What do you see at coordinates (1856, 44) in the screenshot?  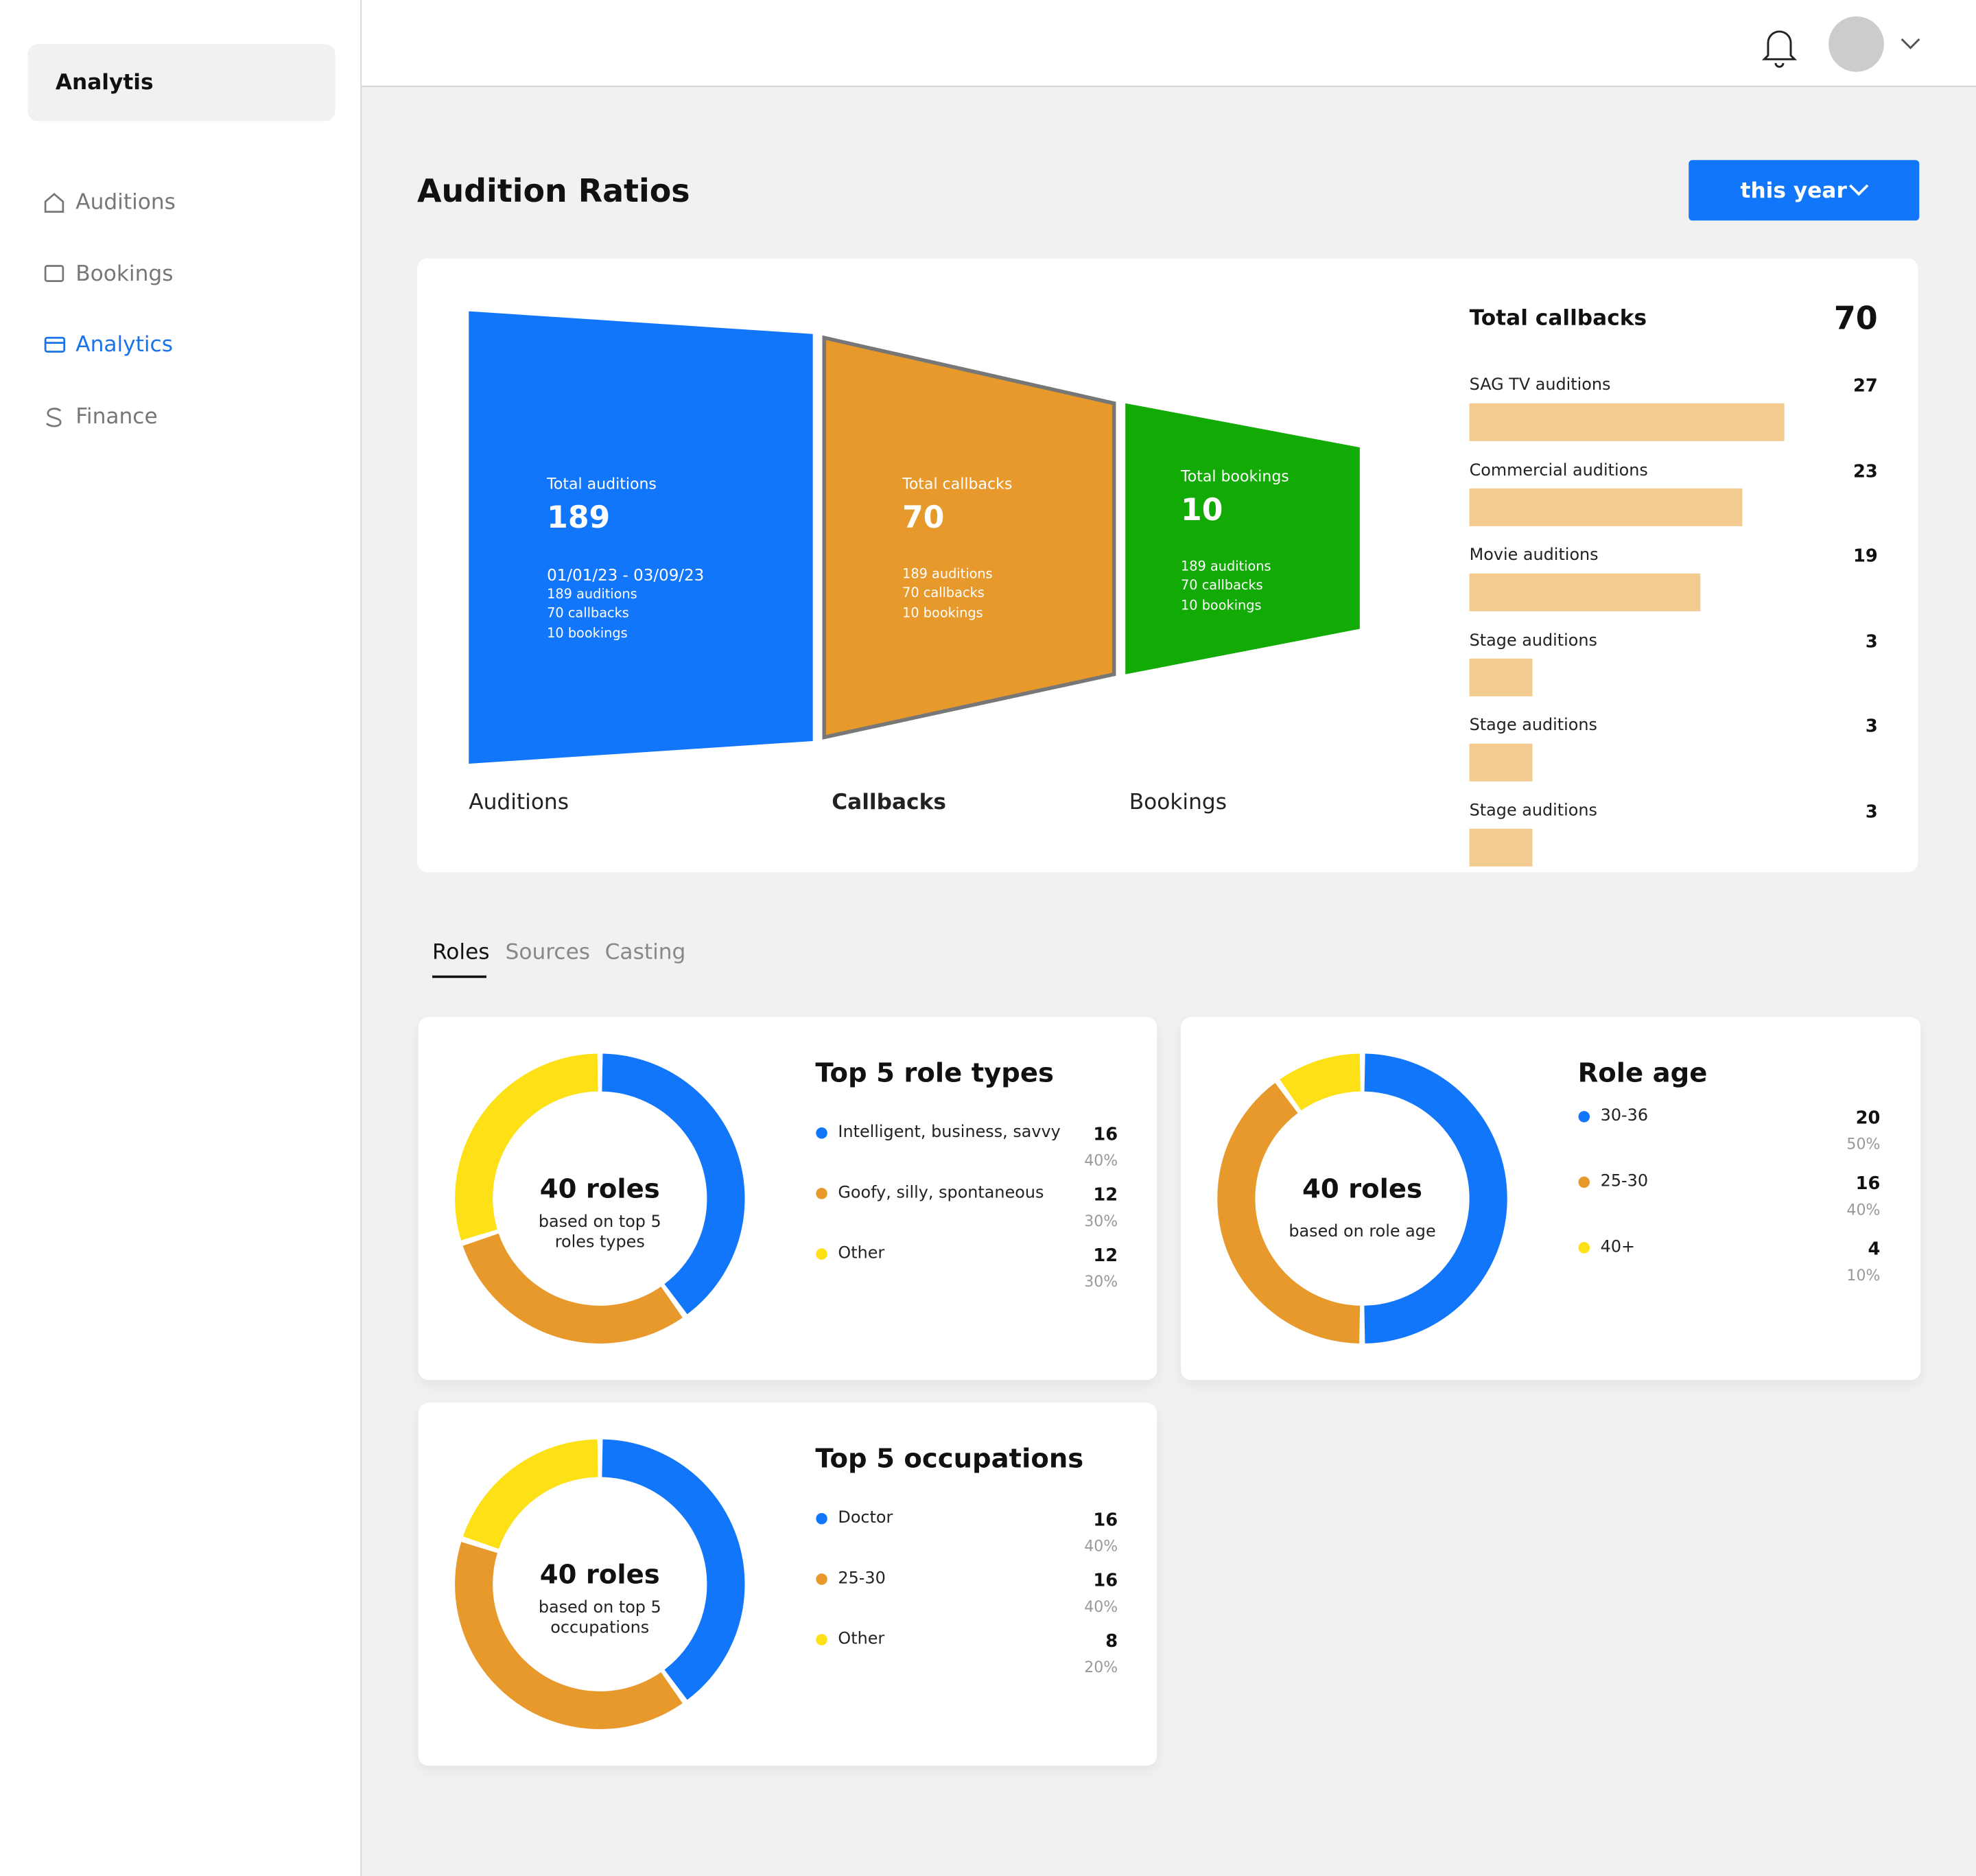 I see `avatar` at bounding box center [1856, 44].